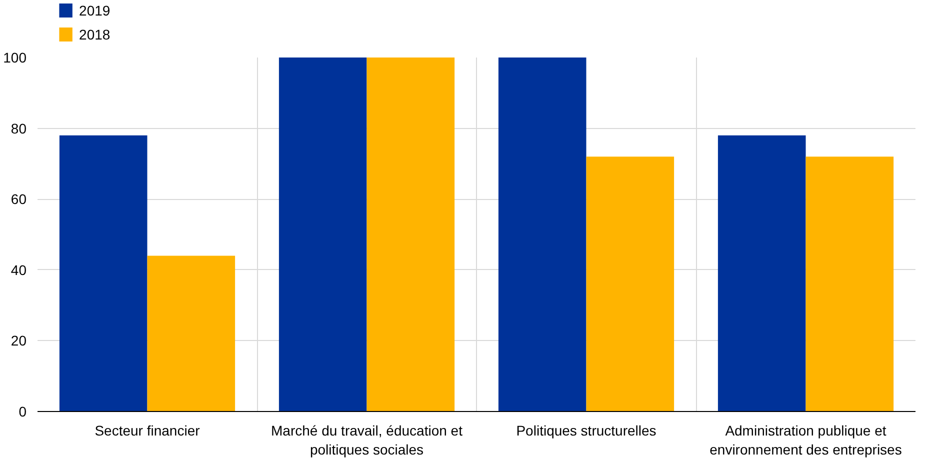 The width and height of the screenshot is (934, 466). What do you see at coordinates (22, 412) in the screenshot?
I see `y-tick-label: 0` at bounding box center [22, 412].